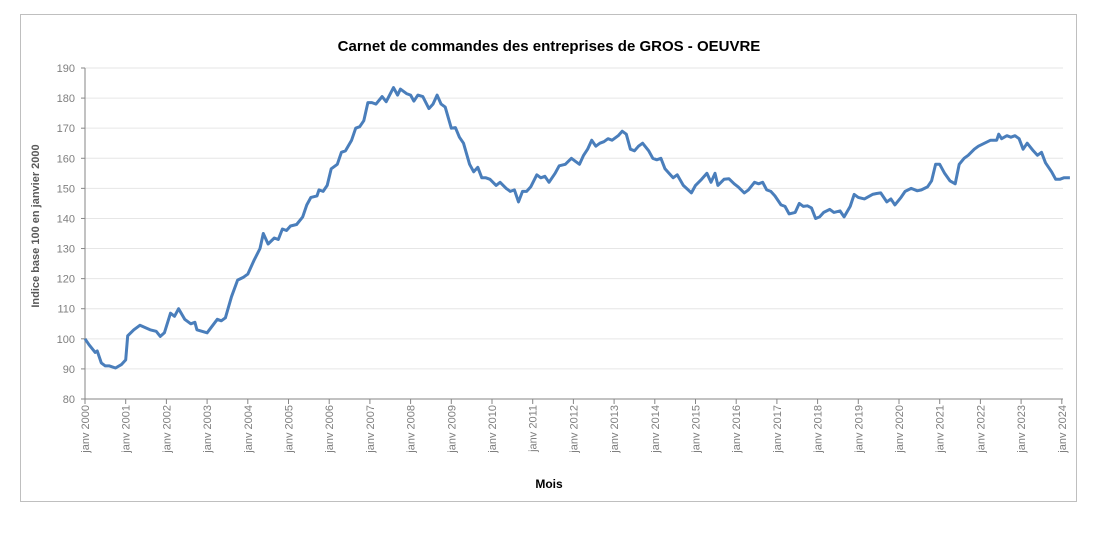 This screenshot has height=535, width=1098. Describe the element at coordinates (69, 400) in the screenshot. I see `y-tick-label: 80` at that location.